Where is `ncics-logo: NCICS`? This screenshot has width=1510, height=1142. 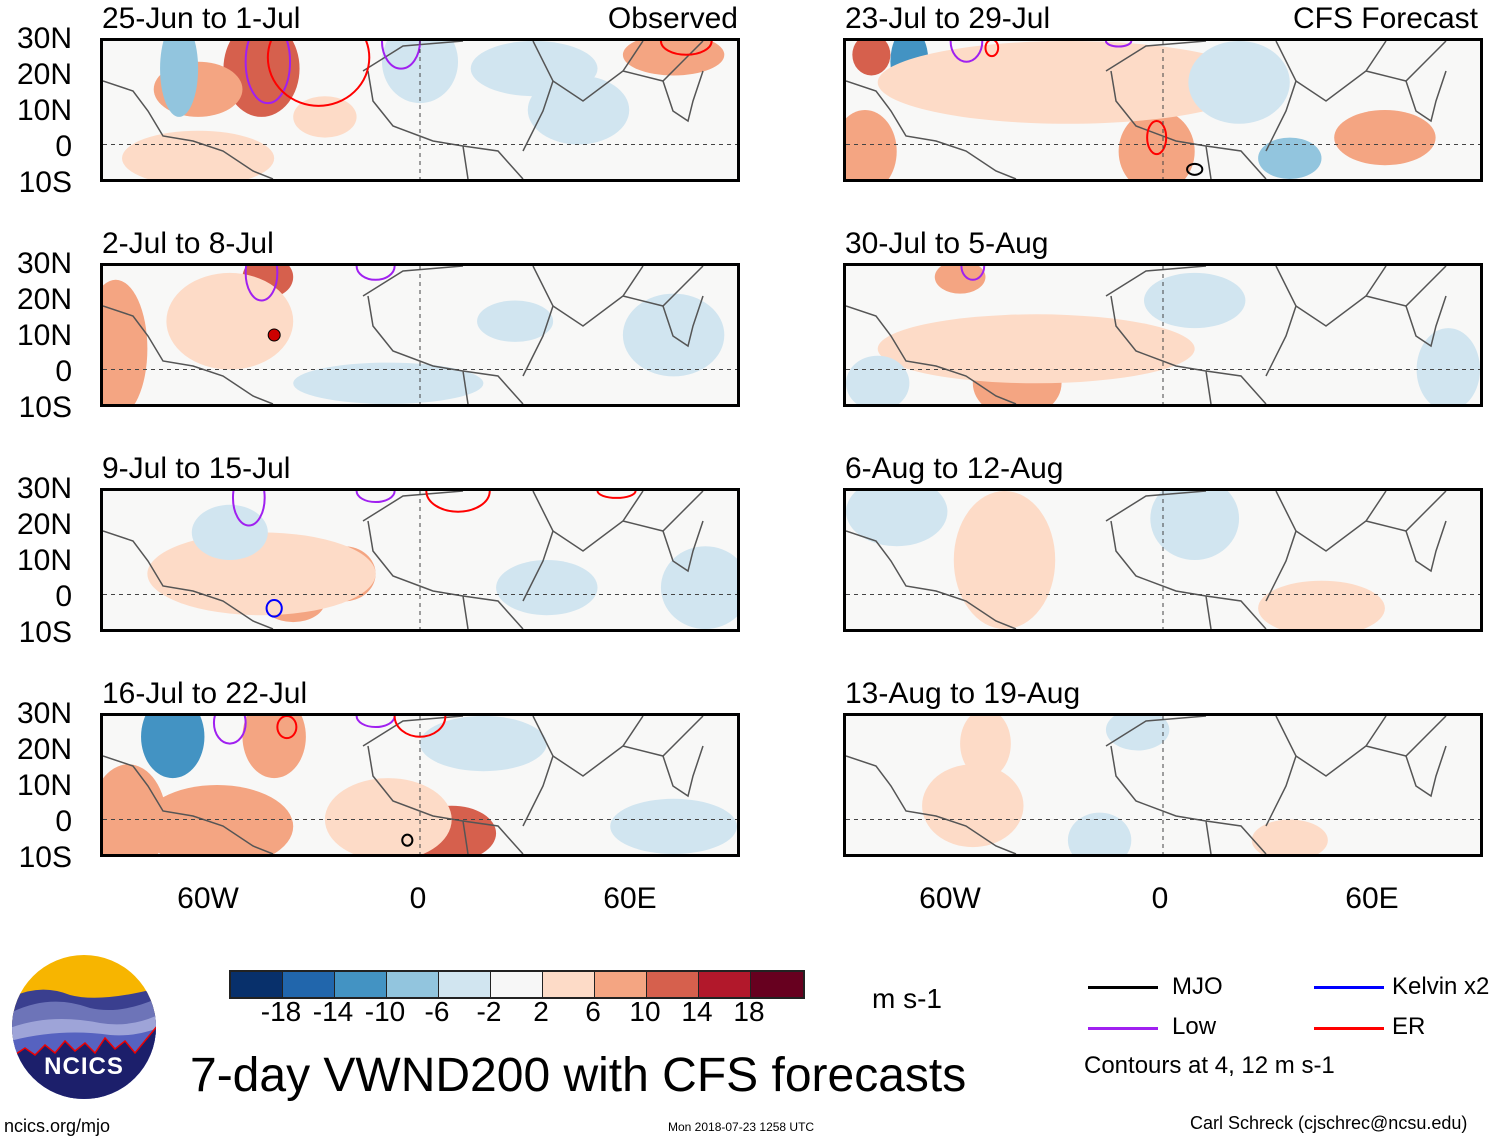
ncics-logo: NCICS is located at coordinates (84, 1027).